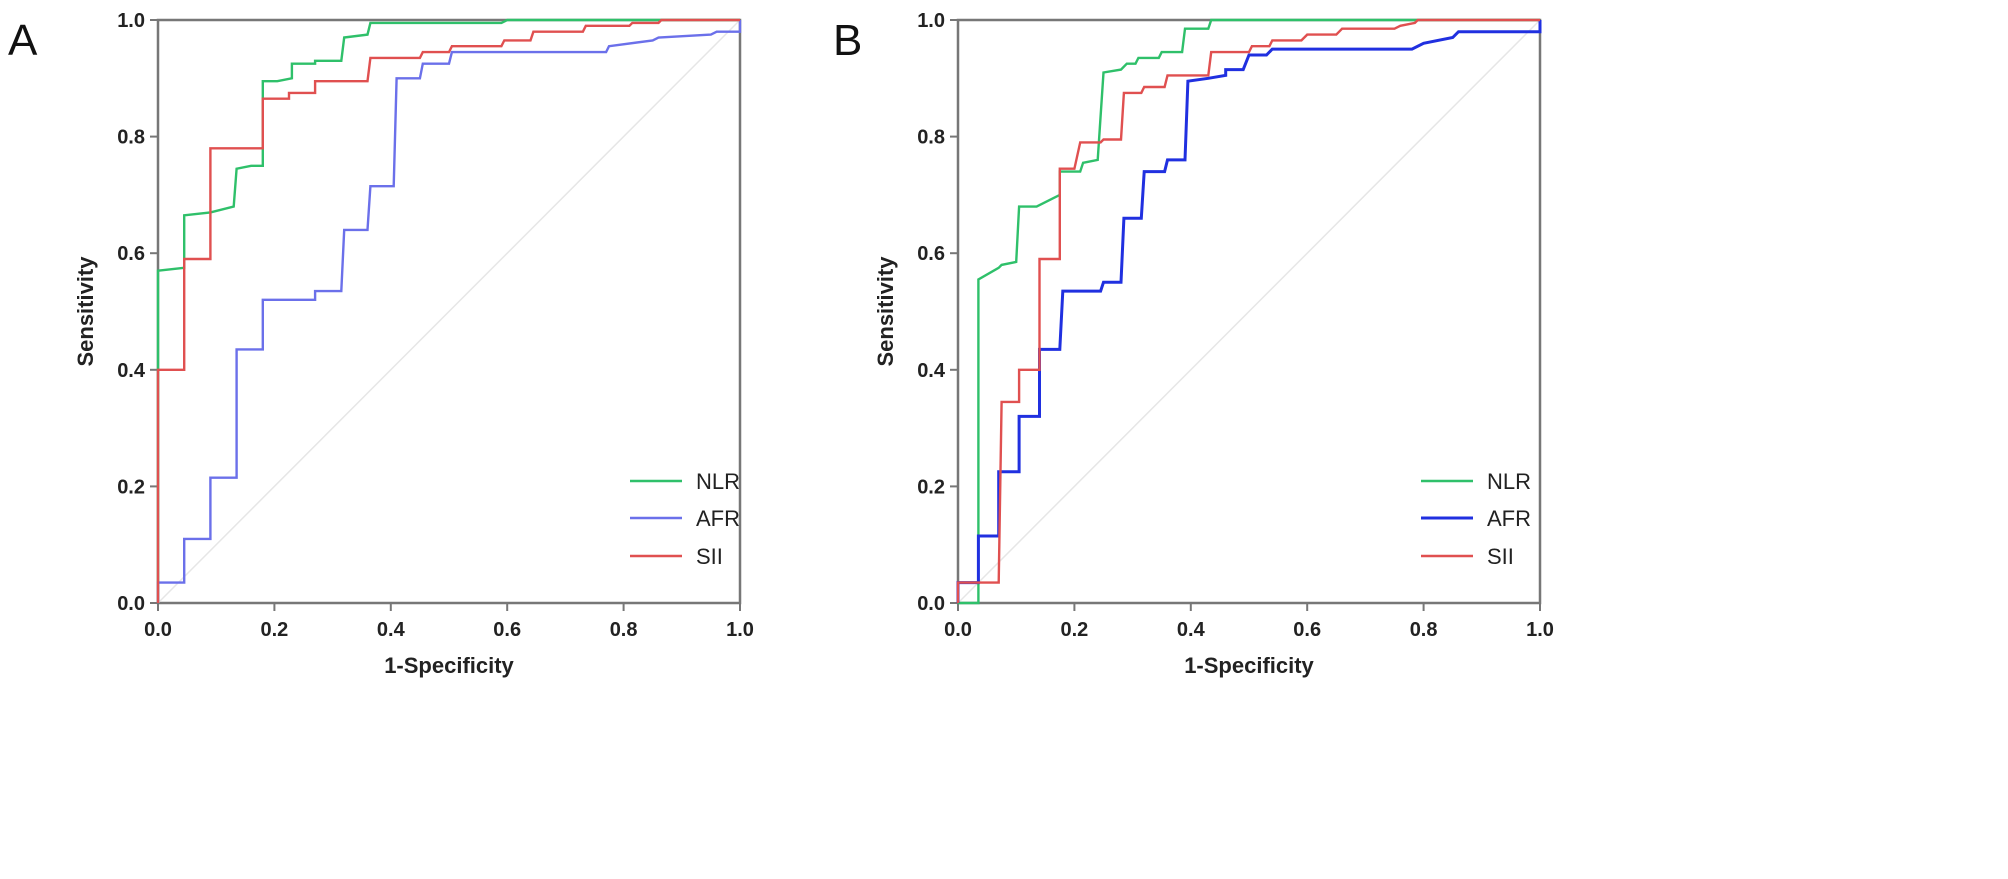  I want to click on panel-label: A, so click(23, 40).